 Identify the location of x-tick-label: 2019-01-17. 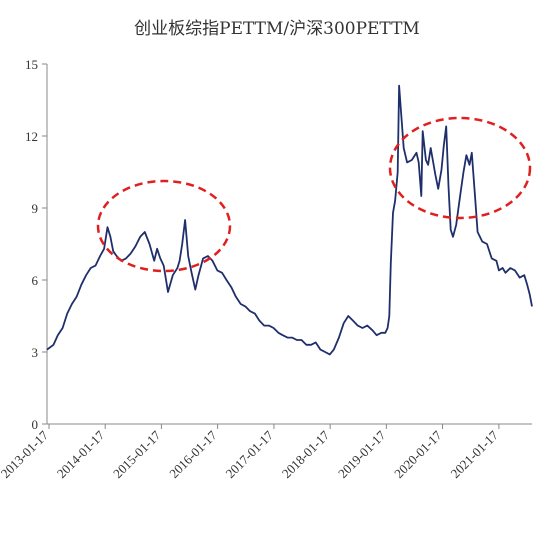
(362, 454).